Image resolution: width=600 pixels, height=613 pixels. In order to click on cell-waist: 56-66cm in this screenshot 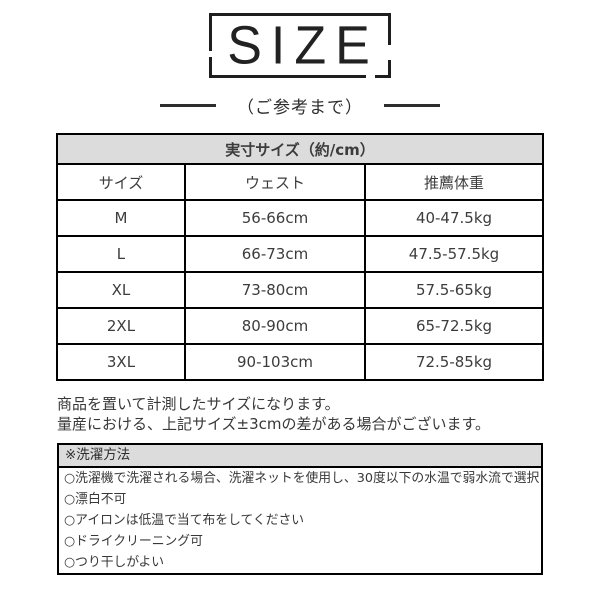, I will do `click(274, 218)`.